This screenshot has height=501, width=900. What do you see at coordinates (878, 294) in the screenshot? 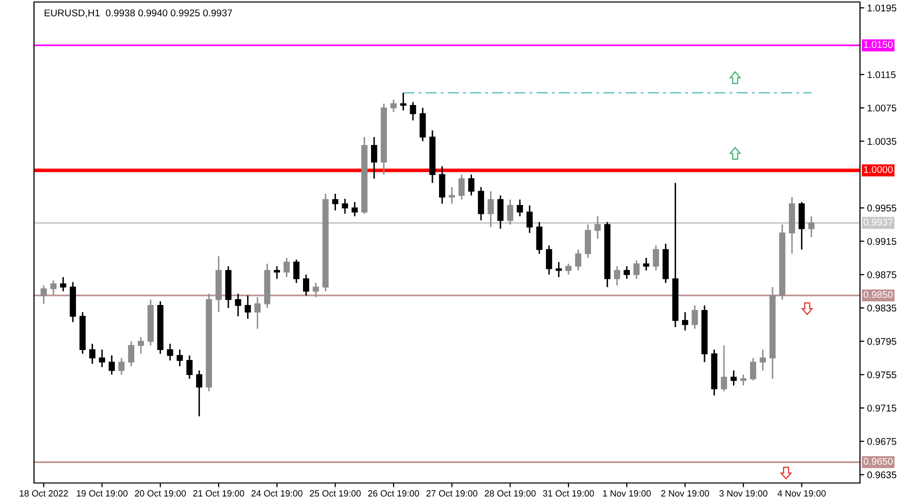
I see `ref-line-label: 0.9850` at bounding box center [878, 294].